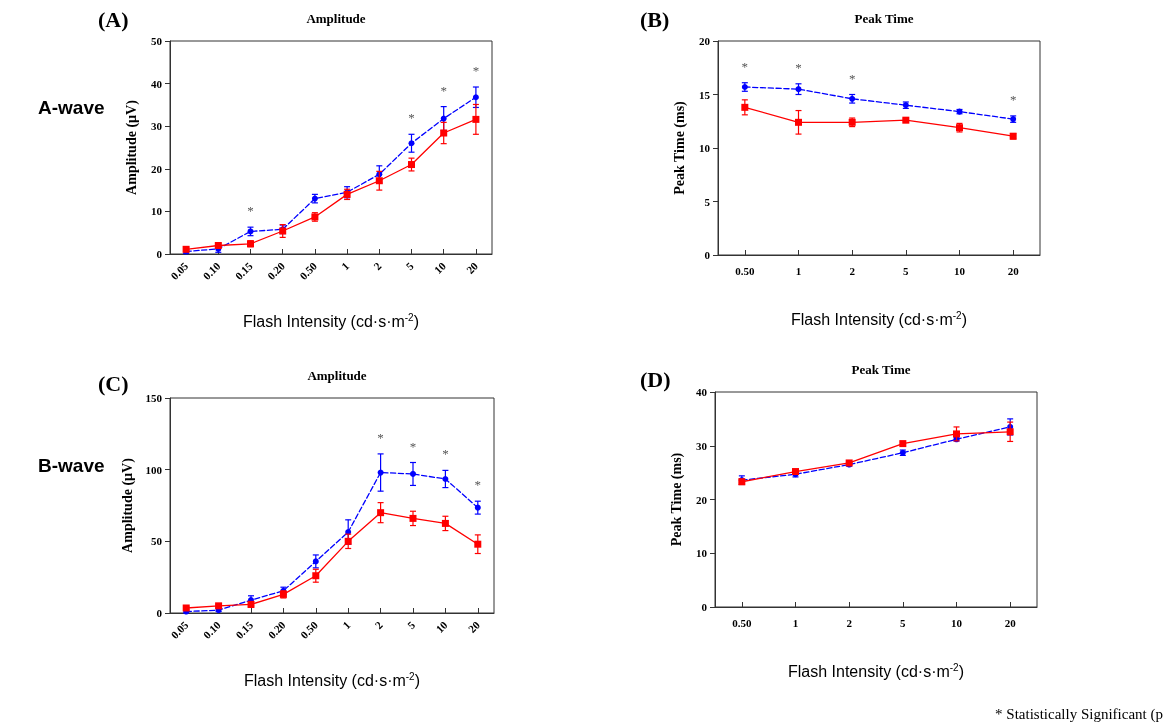 The image size is (1163, 723). Describe the element at coordinates (113, 383) in the screenshot. I see `text: (C)` at that location.